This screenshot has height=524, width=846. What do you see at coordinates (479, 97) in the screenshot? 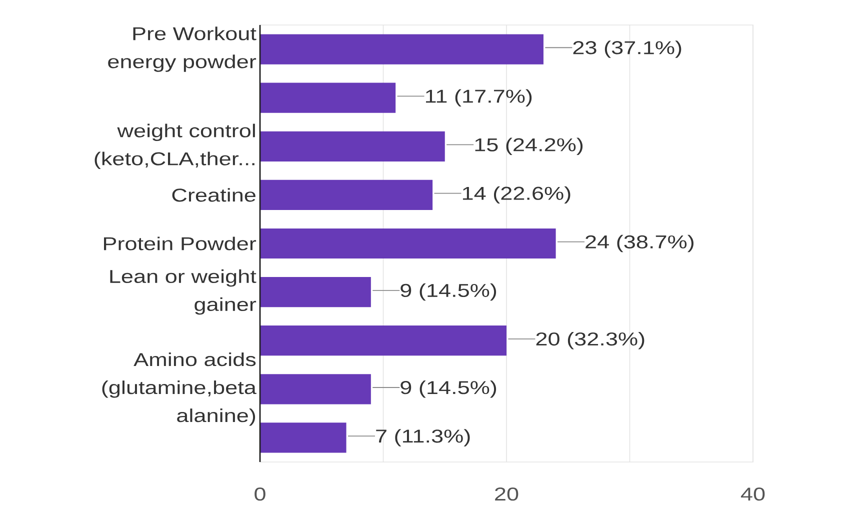
I see `data-label: 11 (17.7%)` at bounding box center [479, 97].